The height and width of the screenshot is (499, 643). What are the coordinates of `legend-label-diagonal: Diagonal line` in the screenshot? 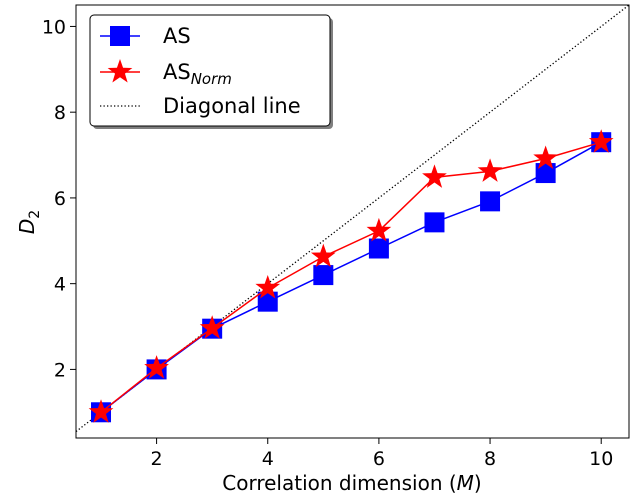 It's located at (232, 106).